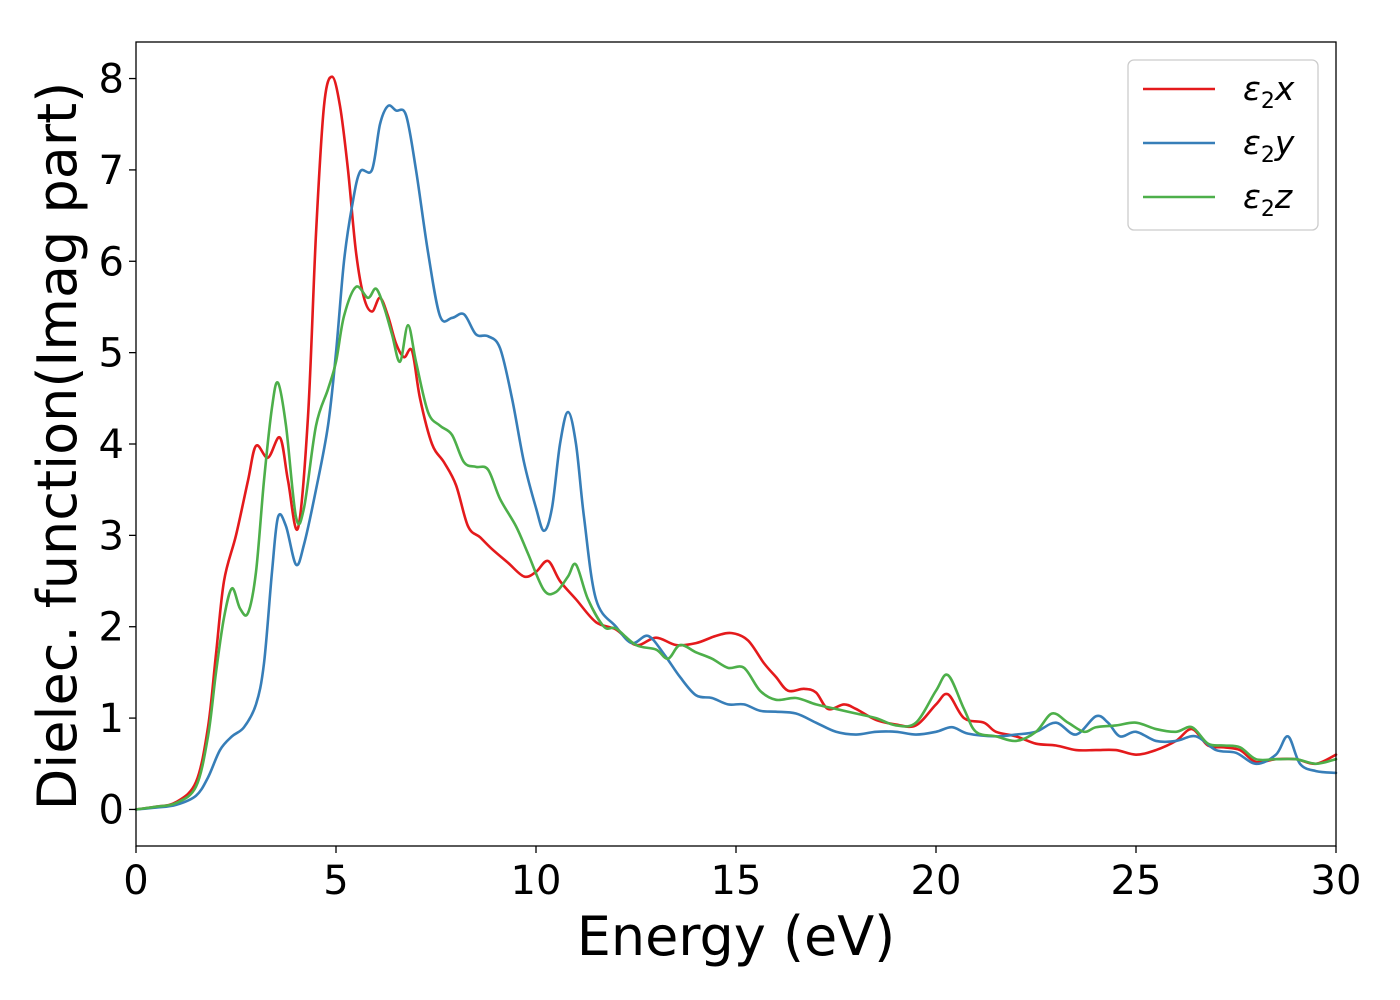 The height and width of the screenshot is (1000, 1400). Describe the element at coordinates (1336, 881) in the screenshot. I see `x-tick-label: 30` at that location.